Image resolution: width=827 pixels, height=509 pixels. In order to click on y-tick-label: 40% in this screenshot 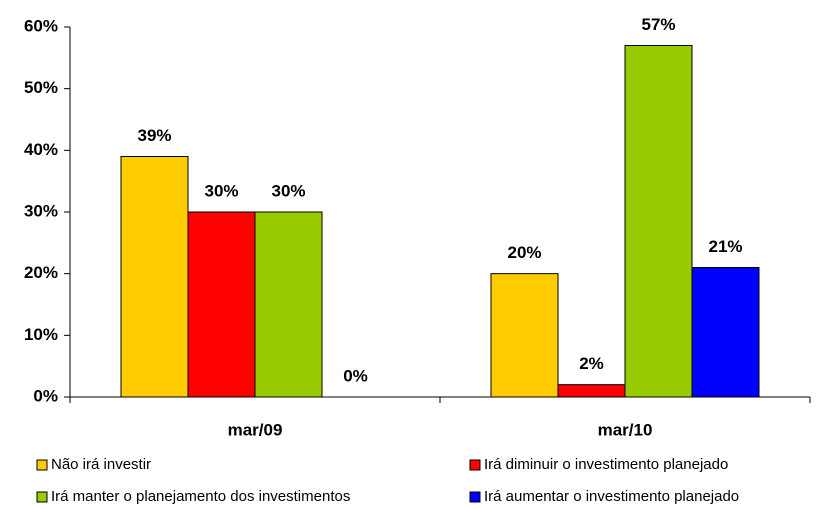, I will do `click(41, 149)`.